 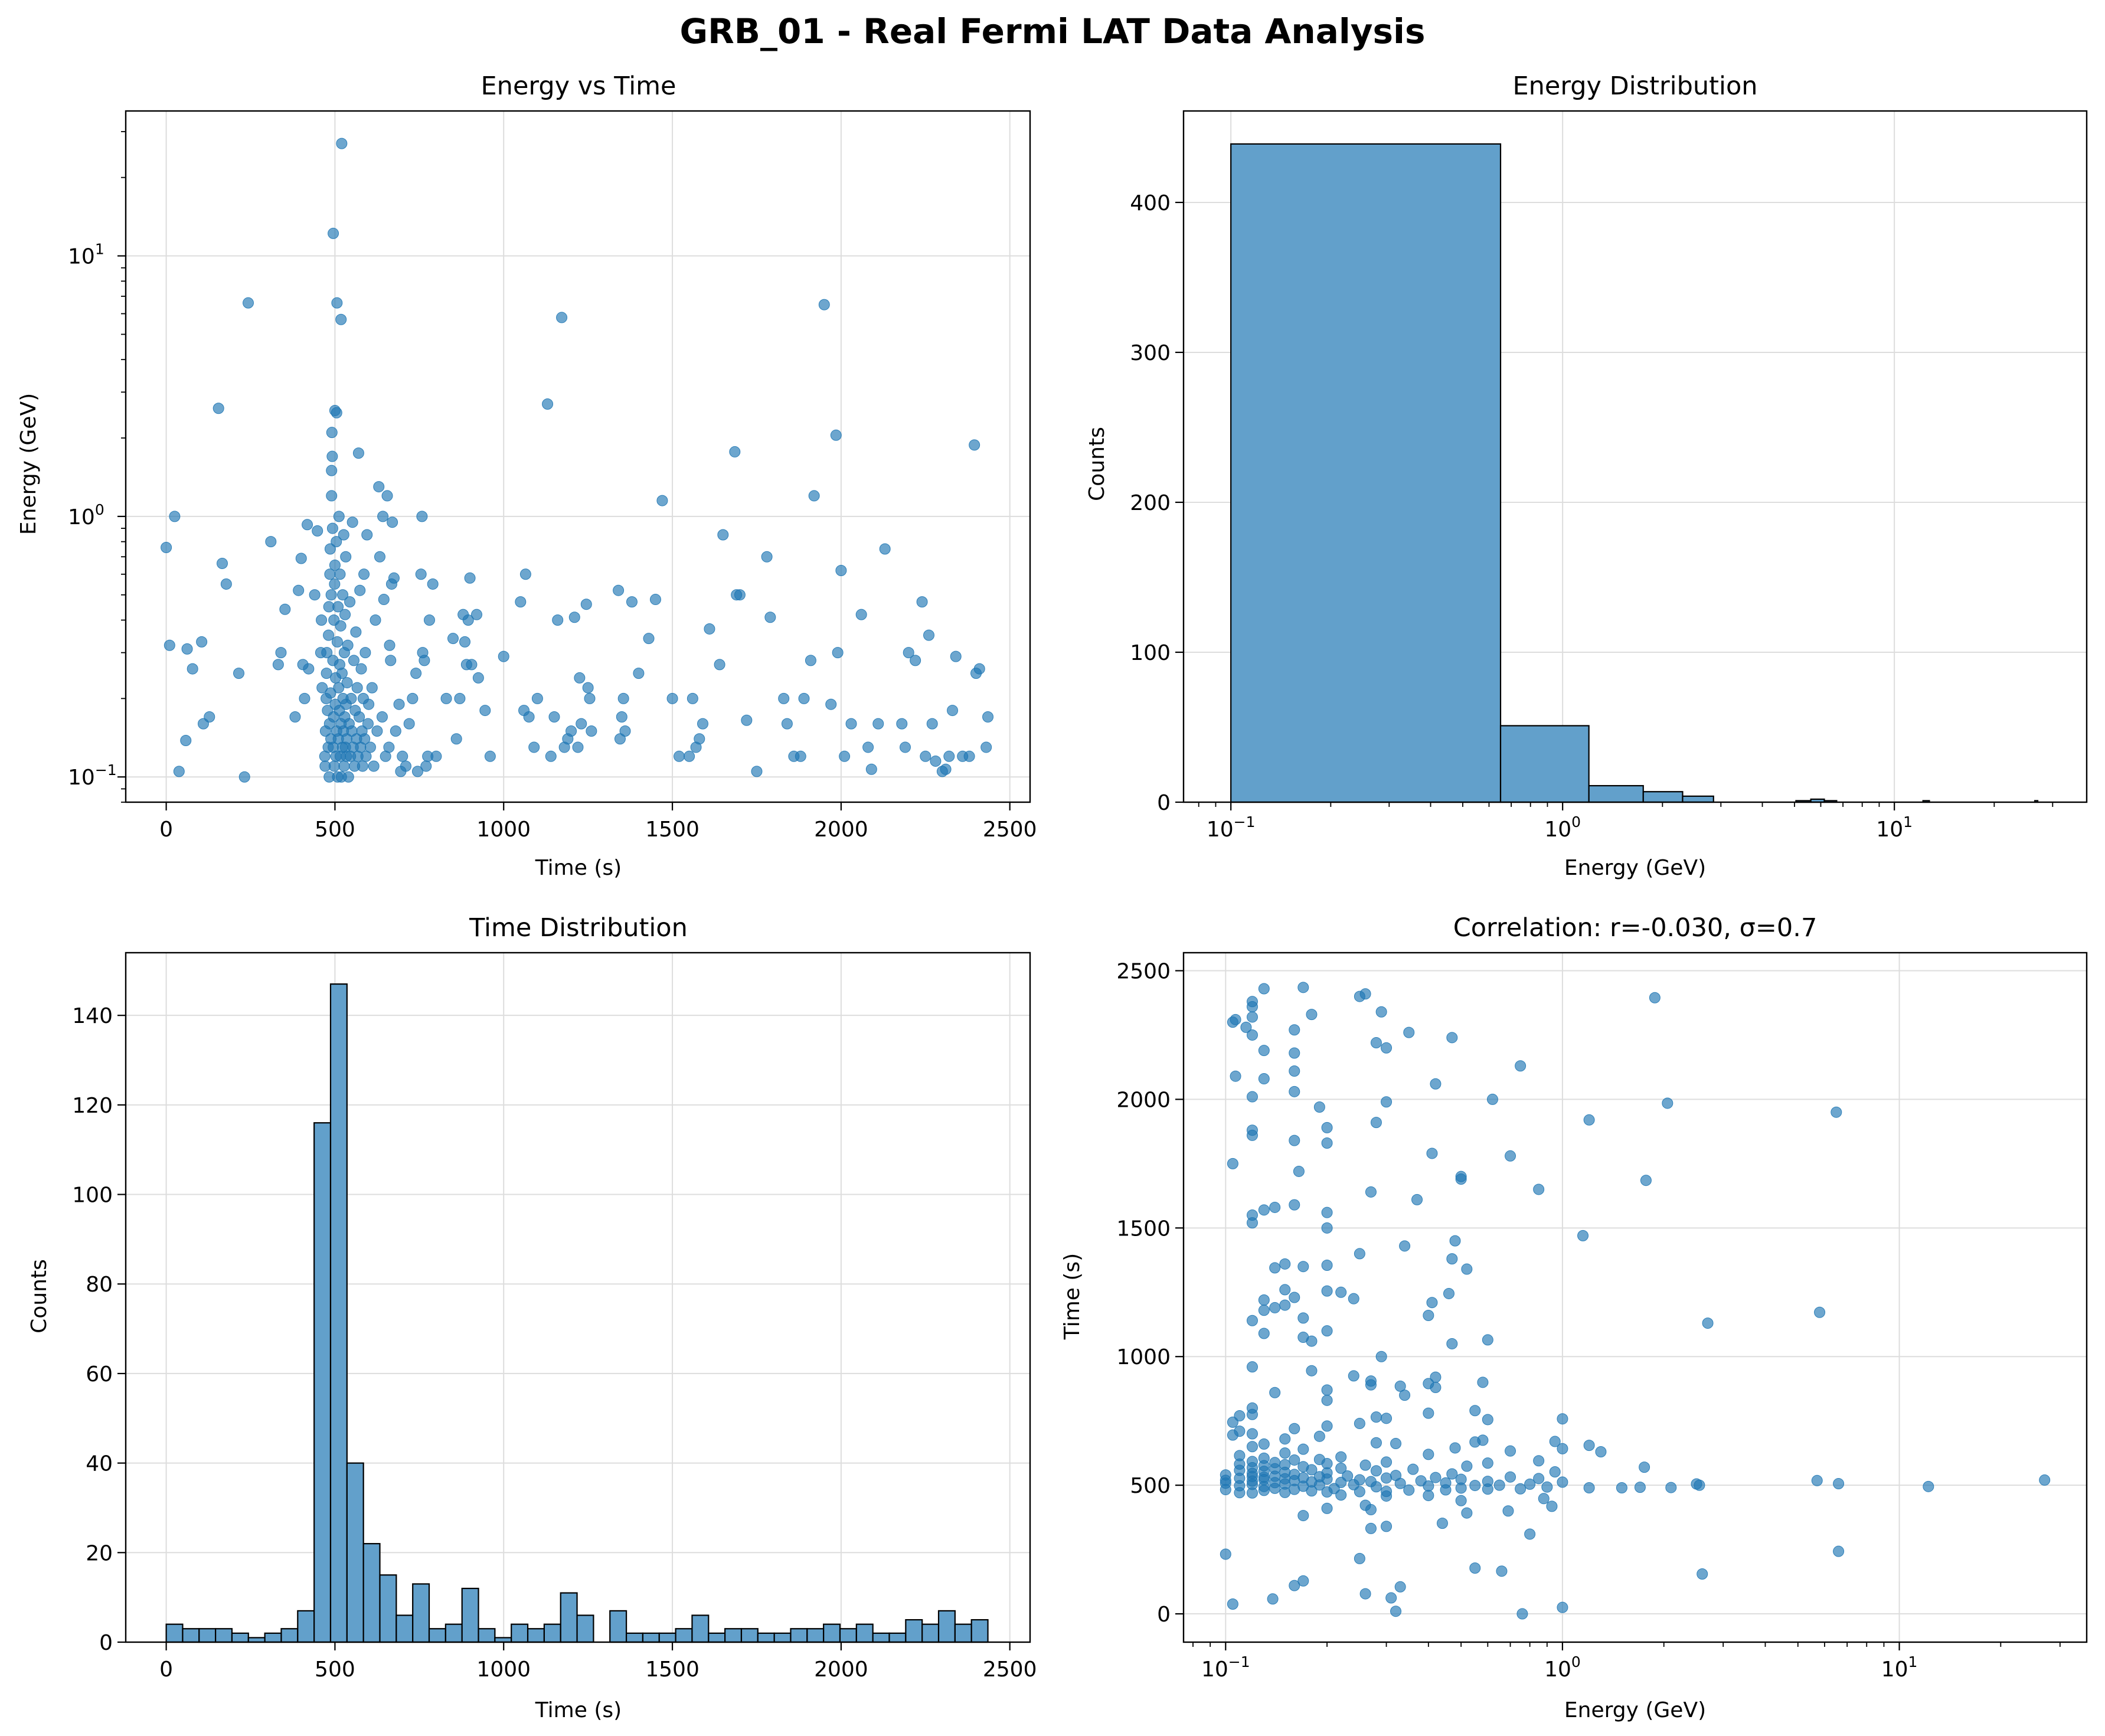 I want to click on y-tick-label: 2500, so click(x=1143, y=972).